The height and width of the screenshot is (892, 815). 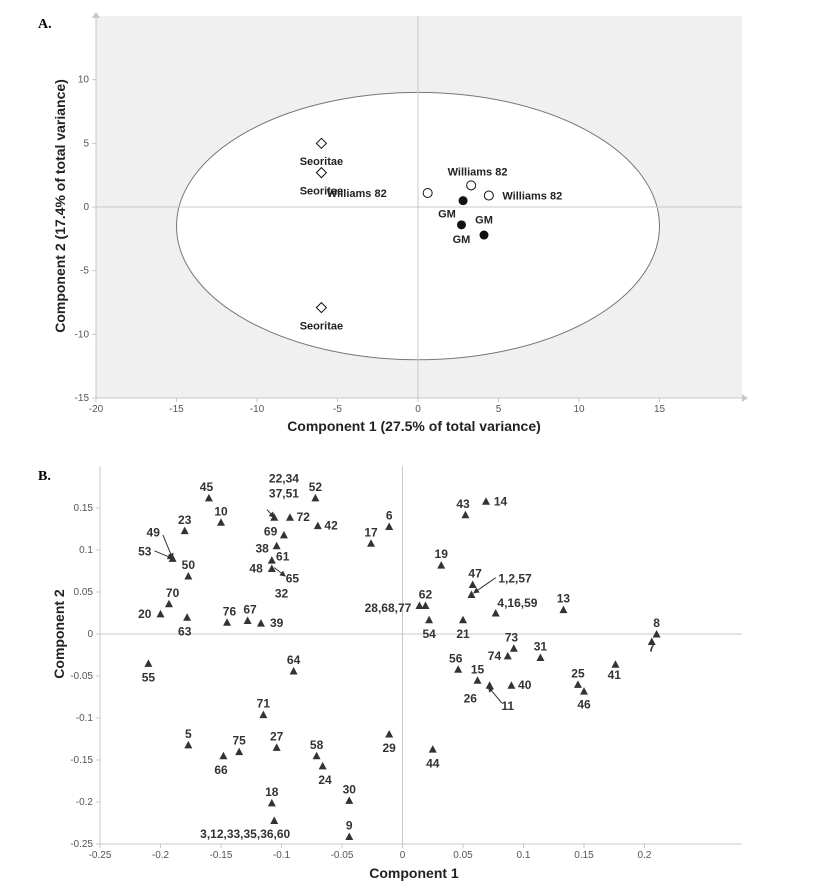 I want to click on panel-b-xtick-label: 0, so click(x=403, y=855).